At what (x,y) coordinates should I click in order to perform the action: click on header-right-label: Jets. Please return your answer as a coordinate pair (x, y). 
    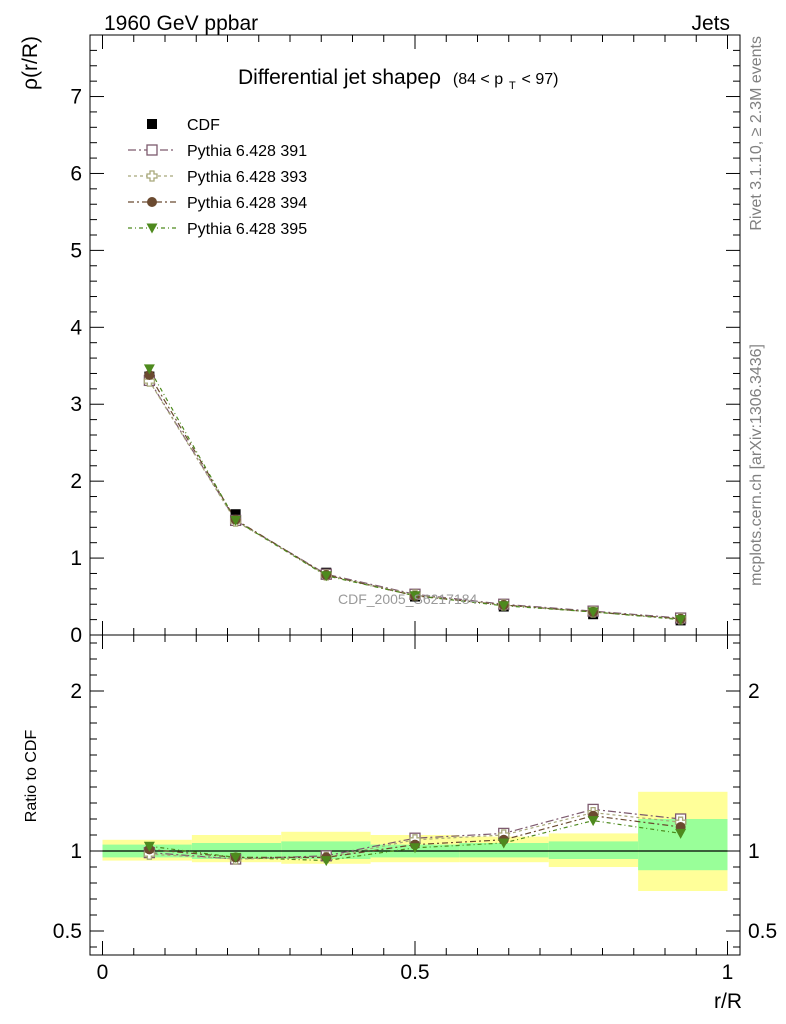
    Looking at the image, I should click on (710, 23).